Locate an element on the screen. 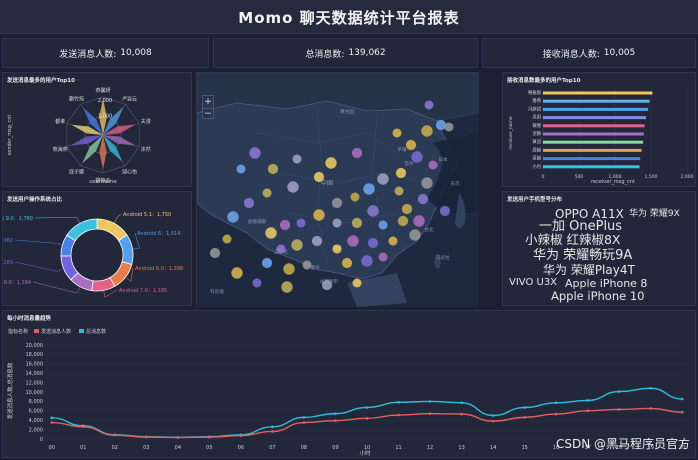 The image size is (698, 460). zoom-in-button: + is located at coordinates (208, 102).